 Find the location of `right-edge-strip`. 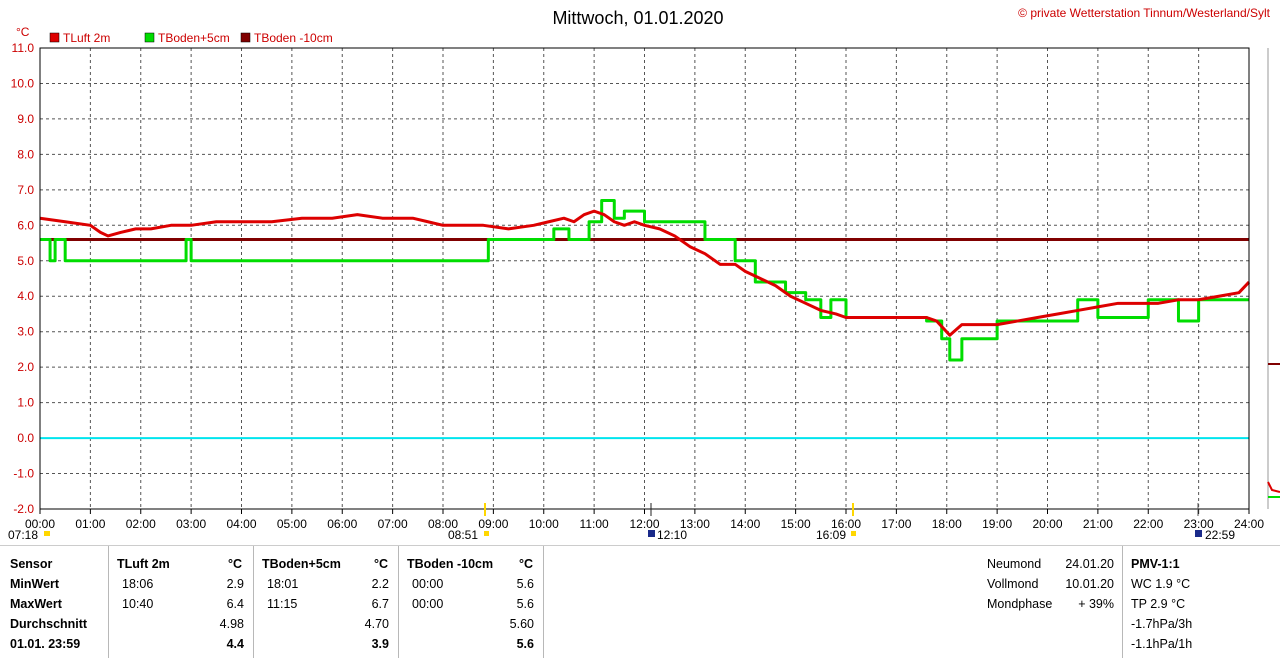

right-edge-strip is located at coordinates (1273, 278).